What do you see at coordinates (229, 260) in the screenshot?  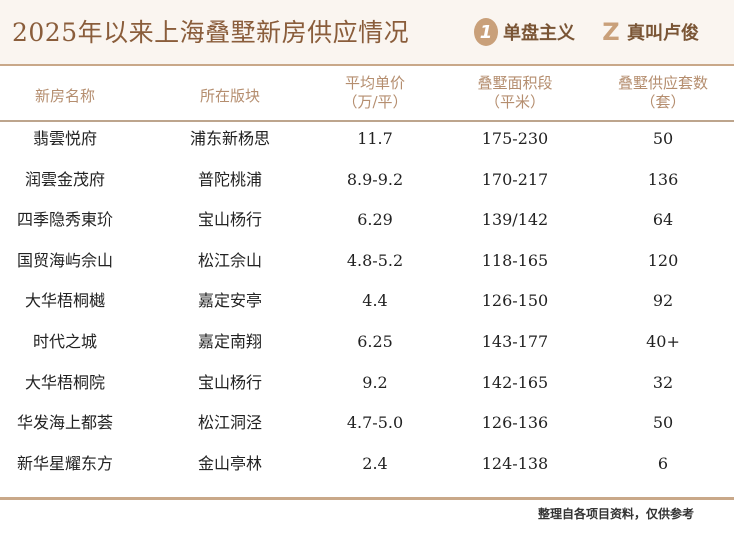 I see `cell-district: 松江佘山` at bounding box center [229, 260].